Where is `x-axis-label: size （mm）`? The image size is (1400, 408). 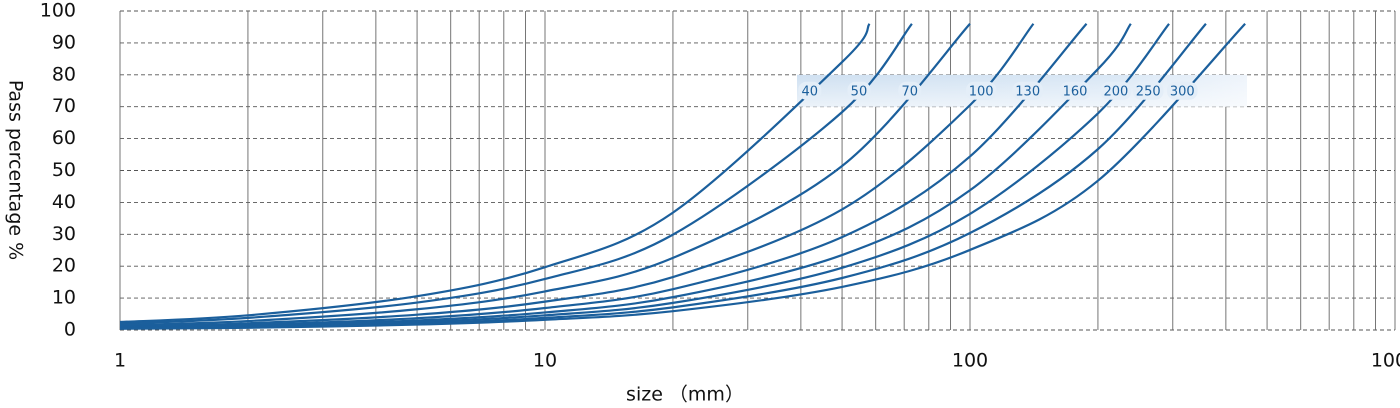 x-axis-label: size （mm） is located at coordinates (685, 395).